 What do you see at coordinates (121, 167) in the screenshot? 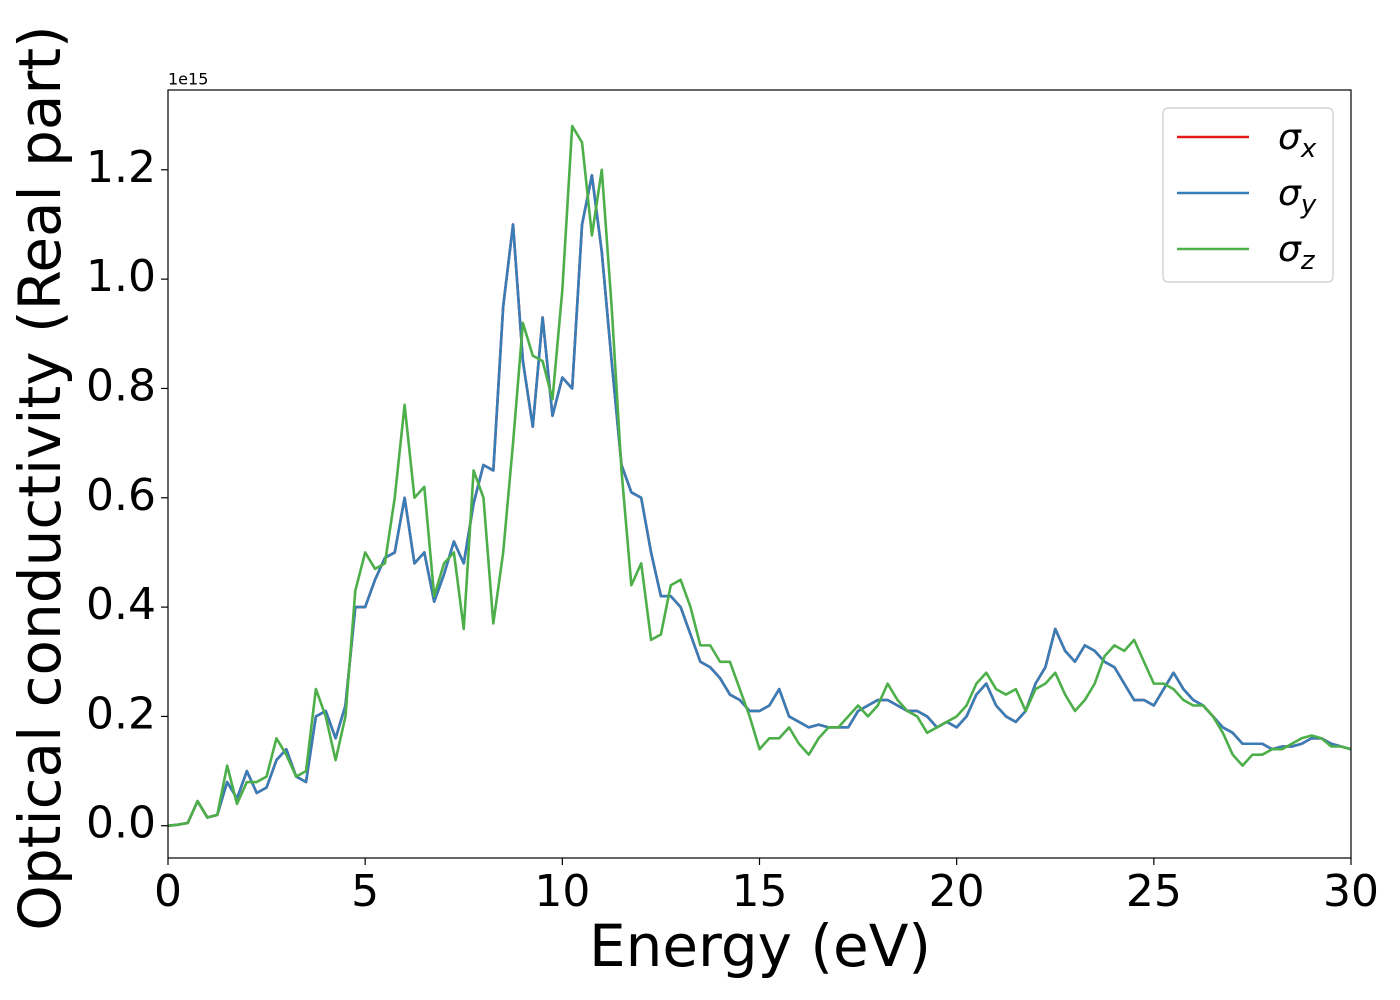
I see `y-tick-label: 1.2` at bounding box center [121, 167].